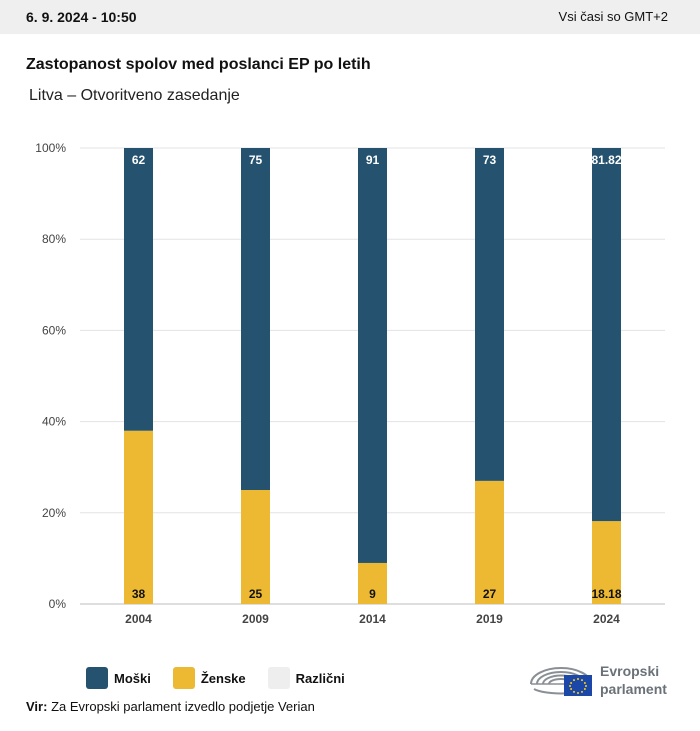  What do you see at coordinates (138, 619) in the screenshot?
I see `x-tick-label: 2004` at bounding box center [138, 619].